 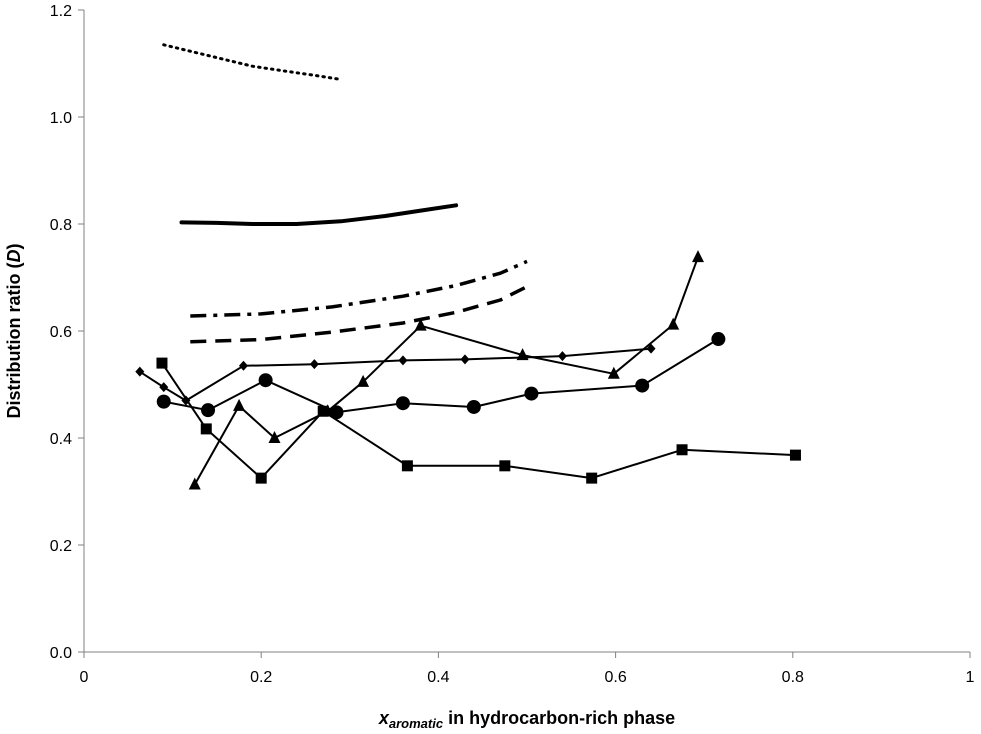 I want to click on y-tick-label: 1.0, so click(x=61, y=118).